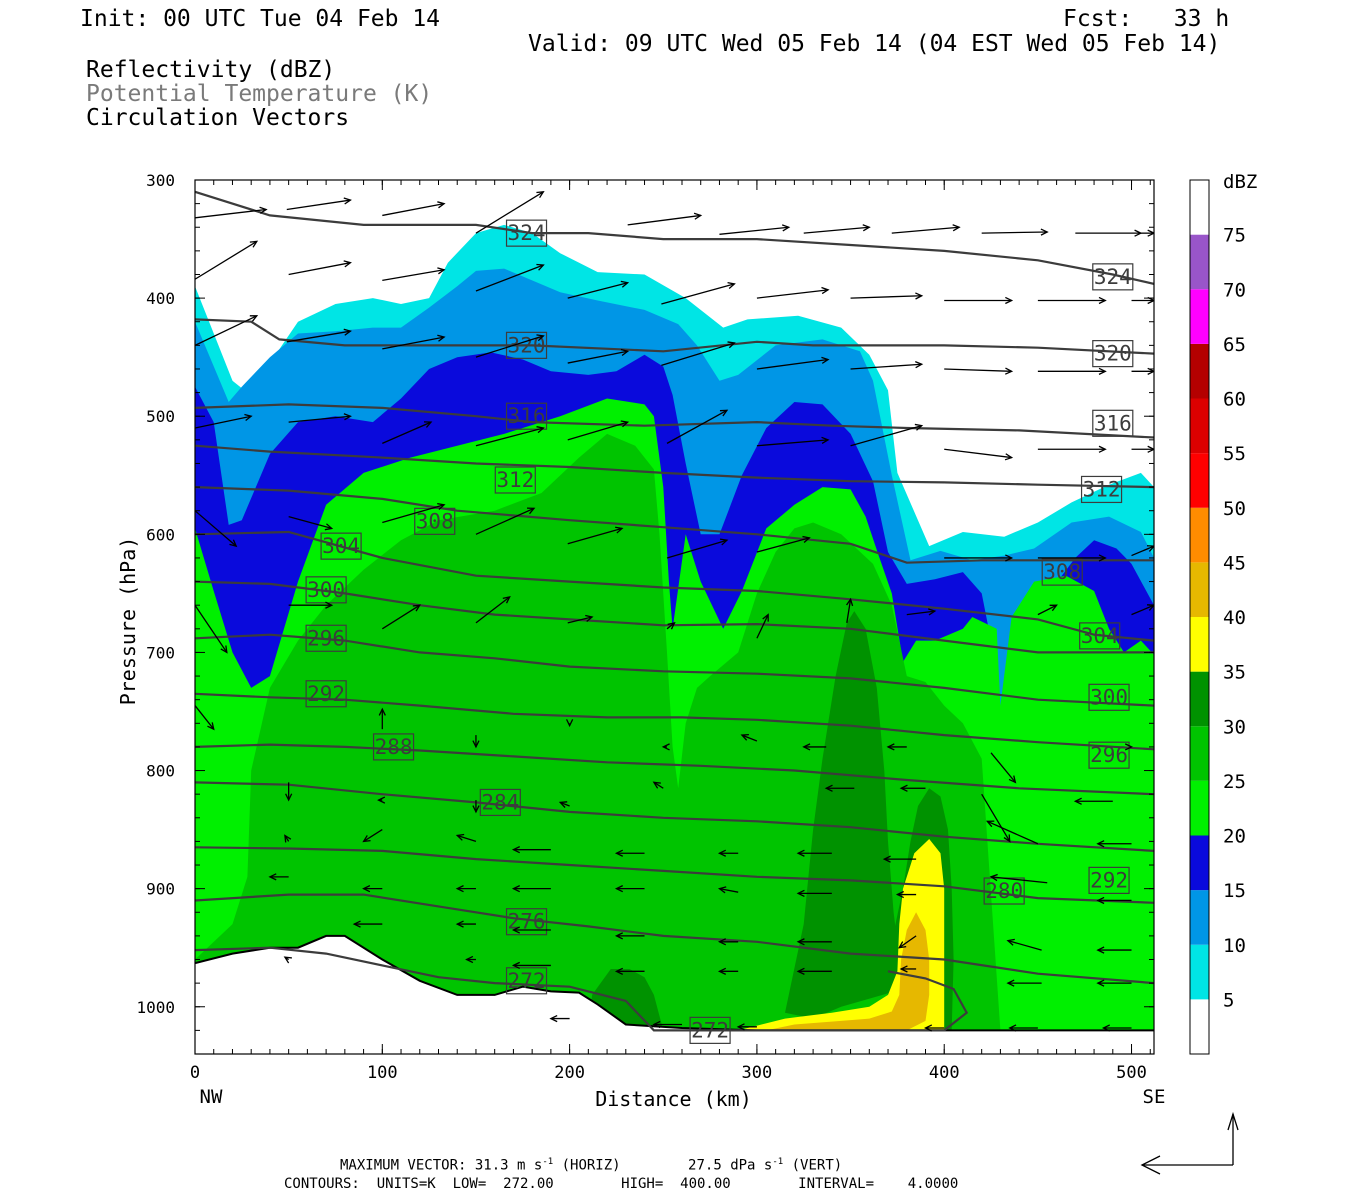 Image resolution: width=1350 pixels, height=1200 pixels. I want to click on x-tick-label: 400, so click(944, 1073).